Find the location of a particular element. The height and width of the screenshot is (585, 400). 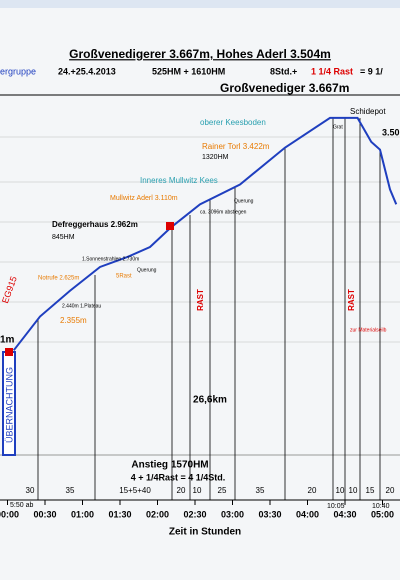

x-tick-label: 00:30 is located at coordinates (44, 514).